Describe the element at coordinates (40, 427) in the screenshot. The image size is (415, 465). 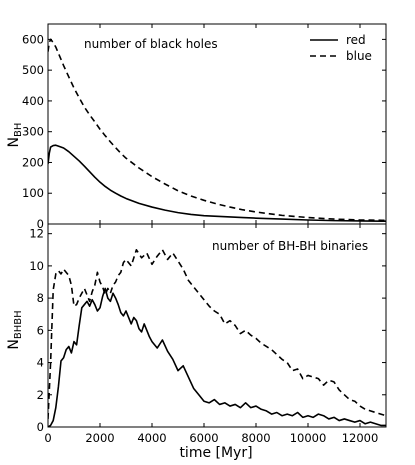
I see `bottom-y-tick-label: 0` at that location.